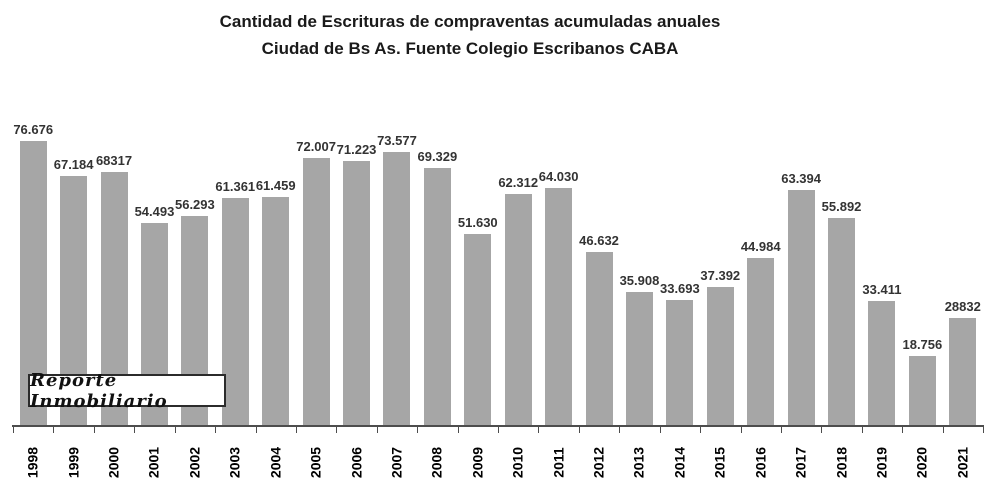 The image size is (1000, 495). What do you see at coordinates (801, 307) in the screenshot?
I see `bar-2017` at bounding box center [801, 307].